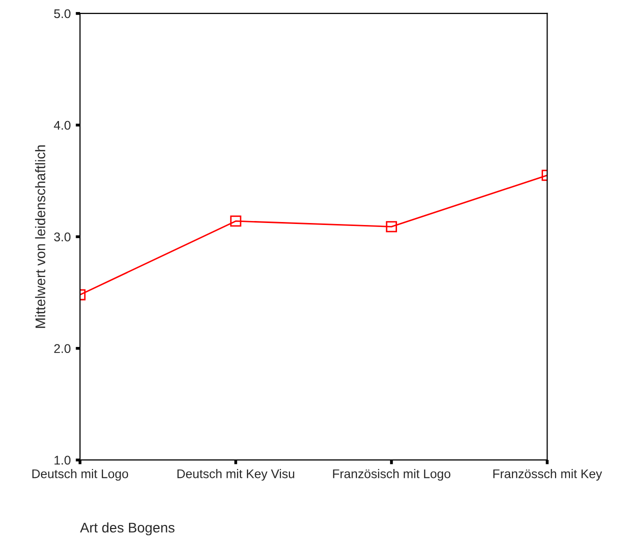 The image size is (640, 538). Describe the element at coordinates (62, 125) in the screenshot. I see `y-tick-label: 4.0` at that location.